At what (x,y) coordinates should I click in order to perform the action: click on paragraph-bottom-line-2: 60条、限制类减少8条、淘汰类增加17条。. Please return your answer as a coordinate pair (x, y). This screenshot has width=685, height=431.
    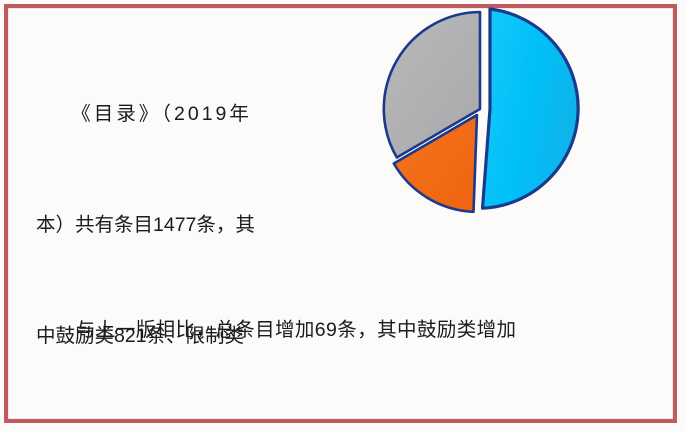
    Looking at the image, I should click on (344, 427).